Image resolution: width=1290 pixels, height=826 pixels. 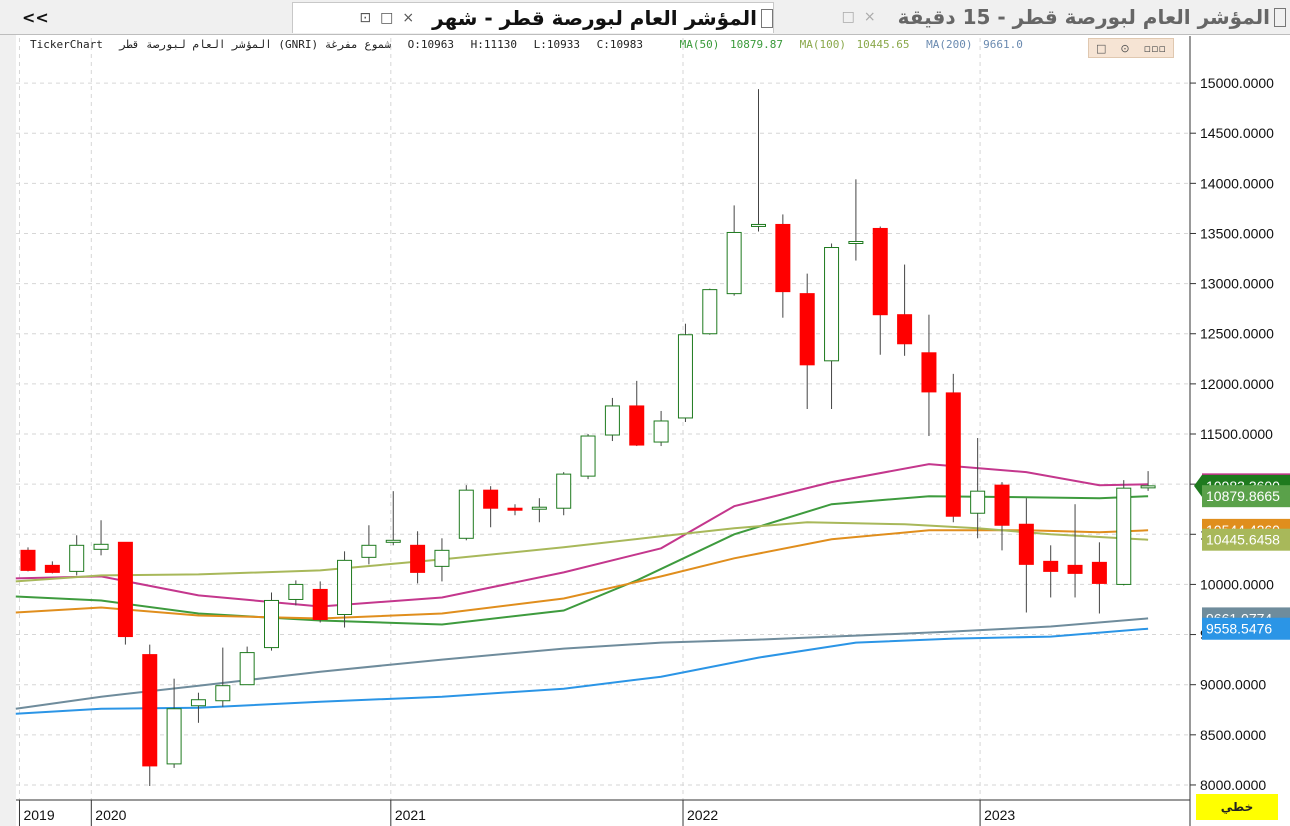 I want to click on tab-15min-chart: المؤشر العام لبورصة قطر - 15 دقيقة × □, so click(x=1031, y=17).